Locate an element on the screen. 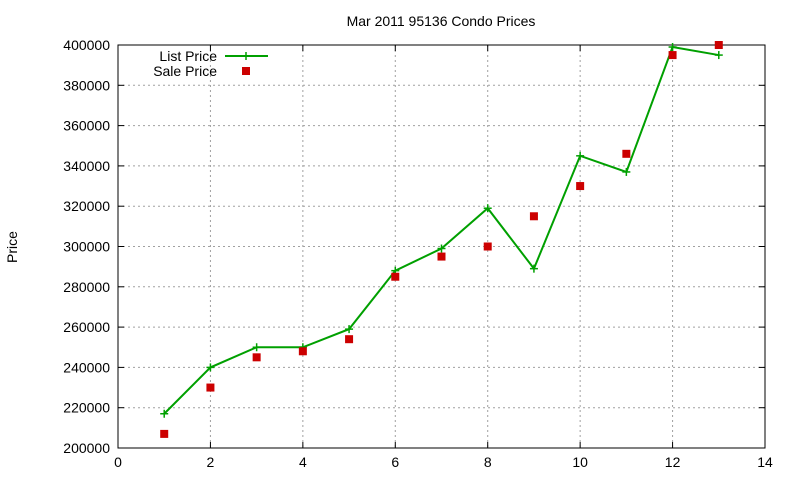 The image size is (800, 485). y-tick-label: 260000 is located at coordinates (86, 327).